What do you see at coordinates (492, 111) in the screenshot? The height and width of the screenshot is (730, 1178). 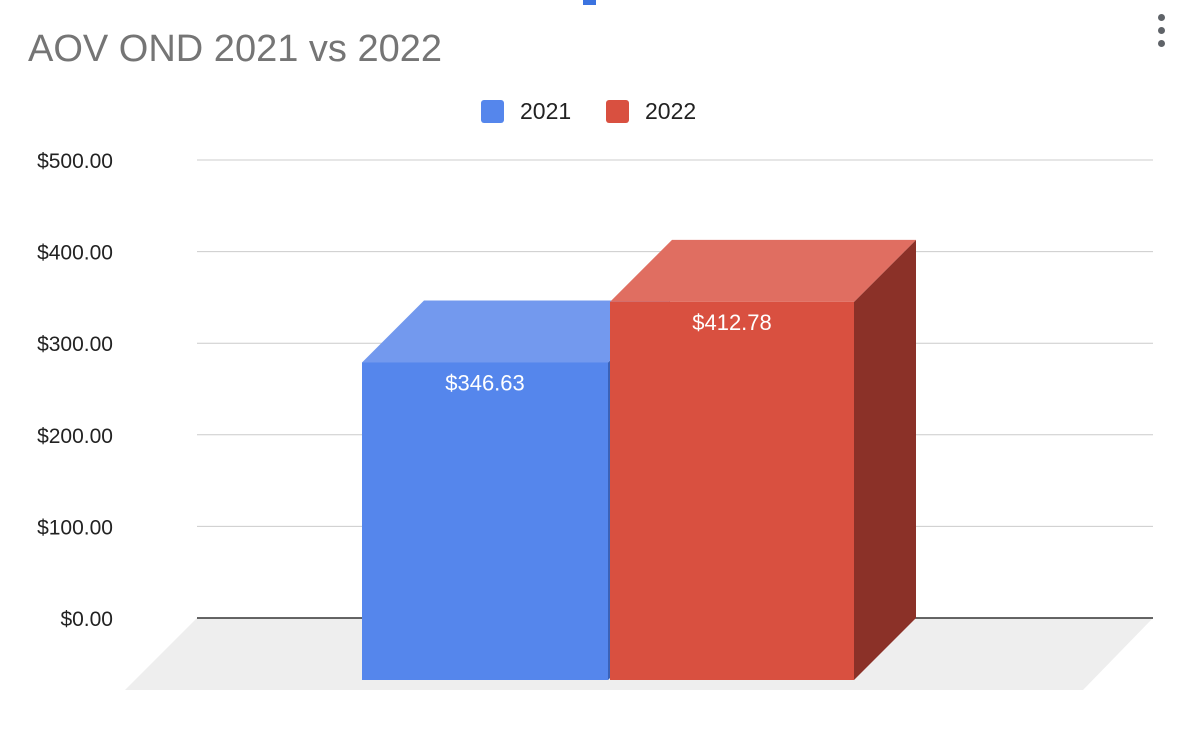 I see `legend-swatch-2021` at bounding box center [492, 111].